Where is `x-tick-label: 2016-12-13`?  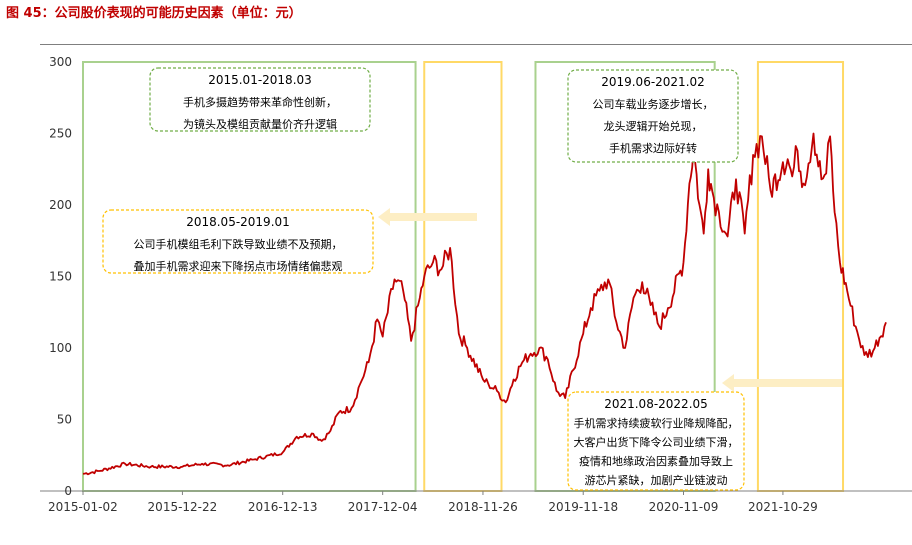 x-tick-label: 2016-12-13 is located at coordinates (283, 507).